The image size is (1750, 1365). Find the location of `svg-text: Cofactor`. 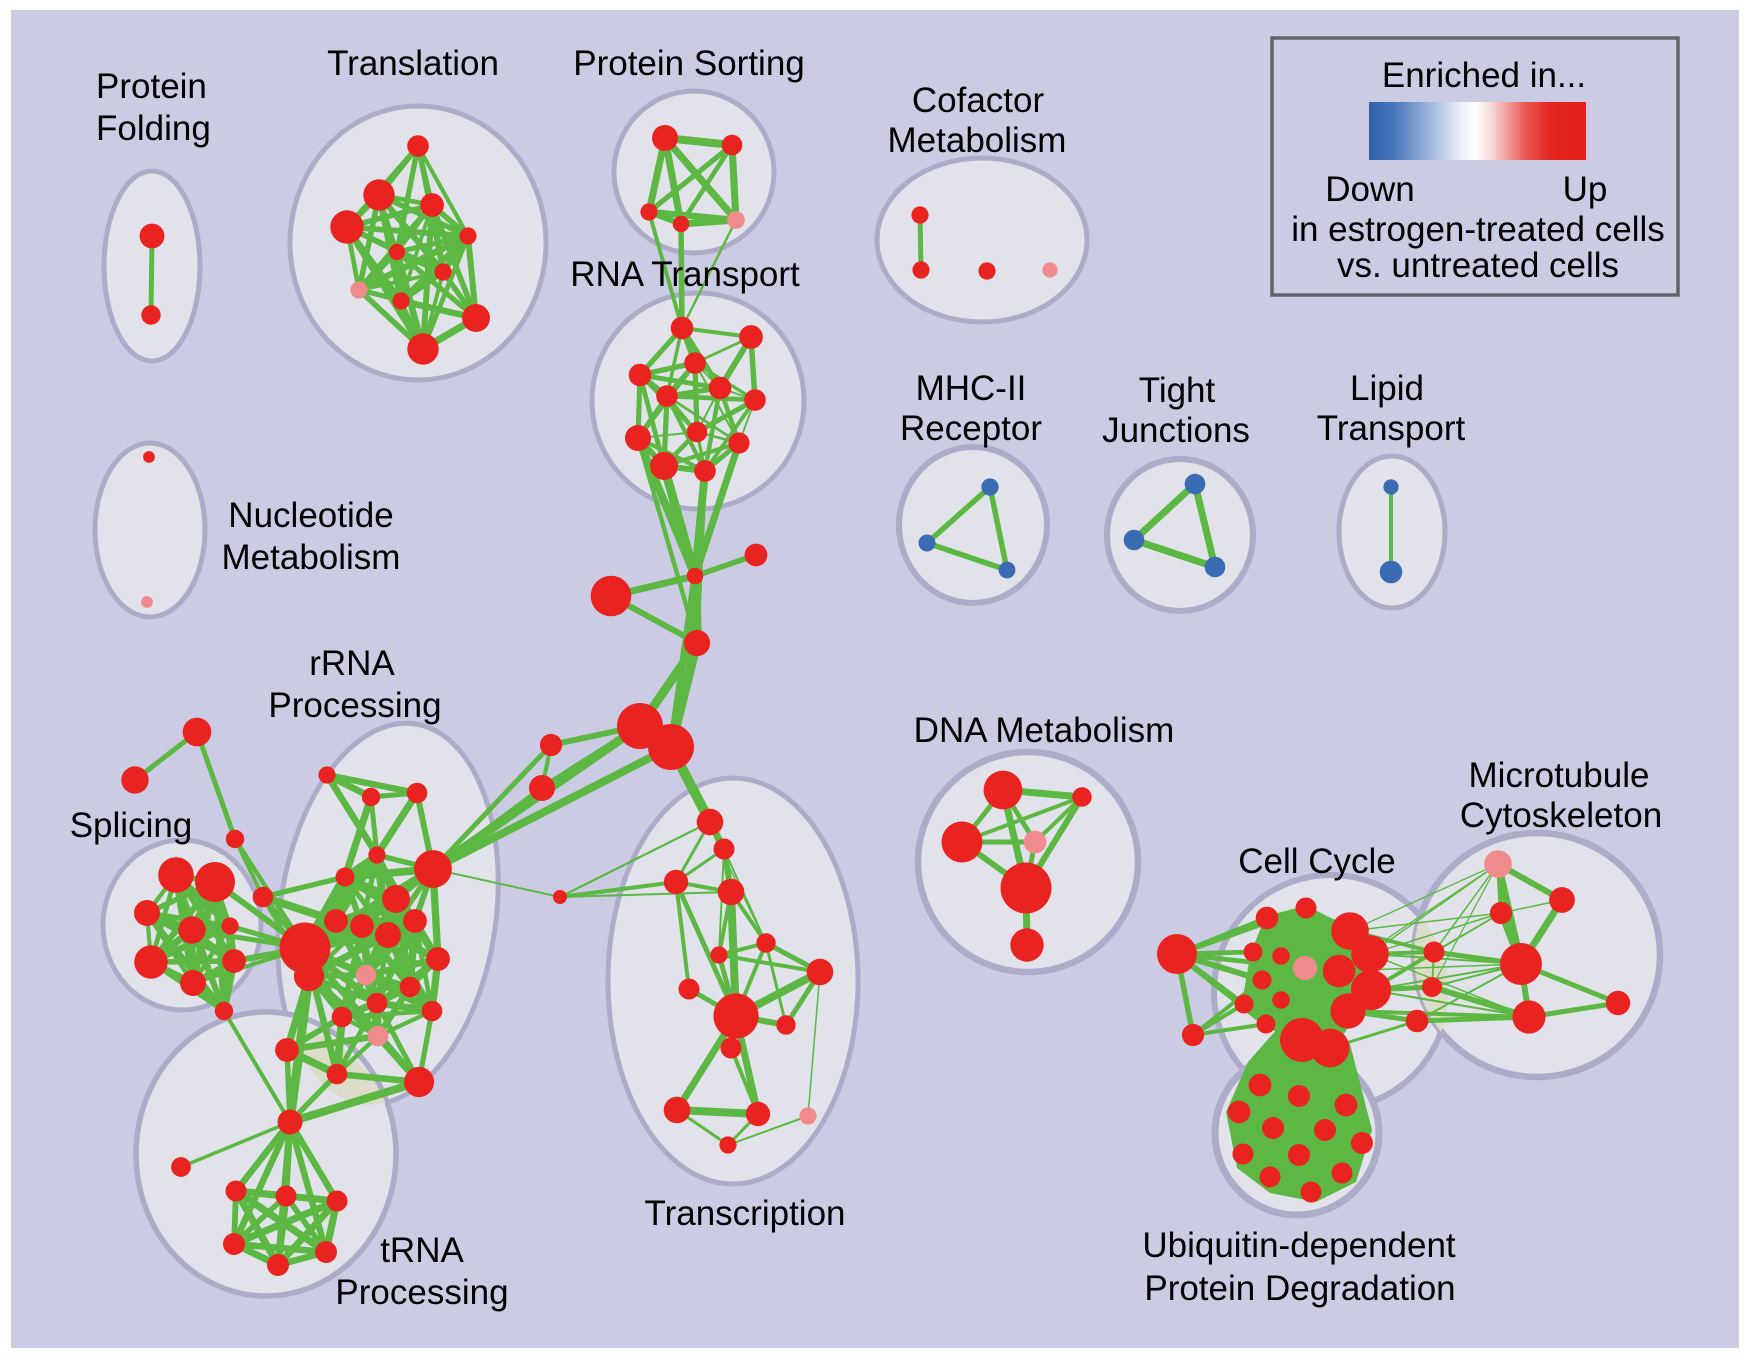

svg-text: Cofactor is located at coordinates (978, 100).